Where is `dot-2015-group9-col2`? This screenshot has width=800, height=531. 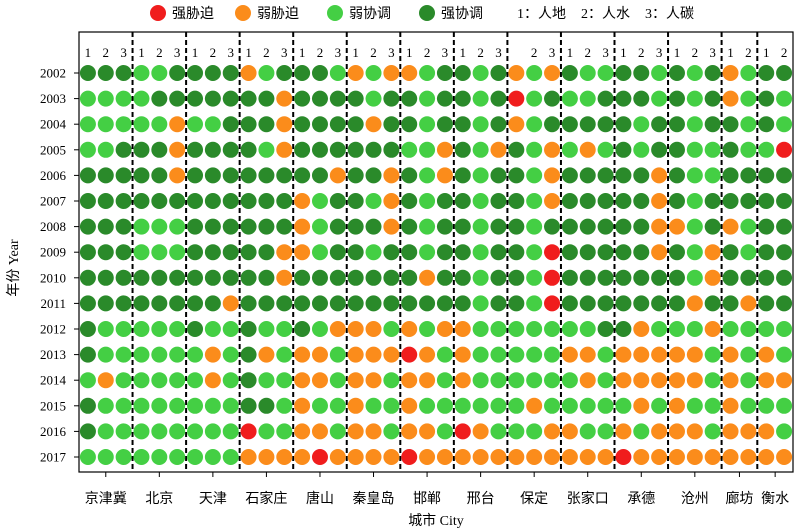
dot-2015-group9-col2 is located at coordinates (534, 405).